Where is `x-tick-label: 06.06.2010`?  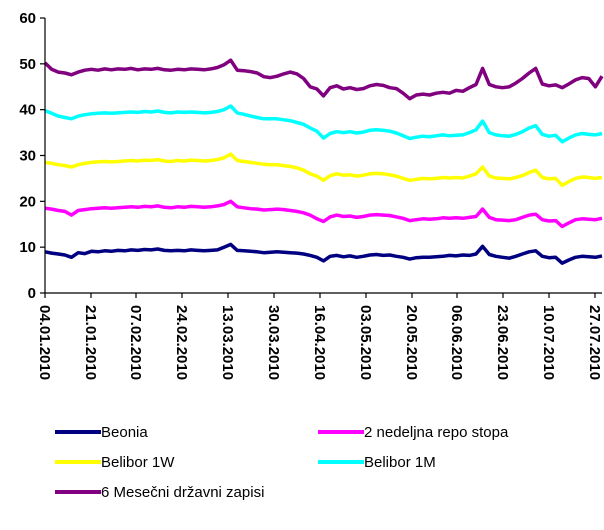 x-tick-label: 06.06.2010 is located at coordinates (456, 342).